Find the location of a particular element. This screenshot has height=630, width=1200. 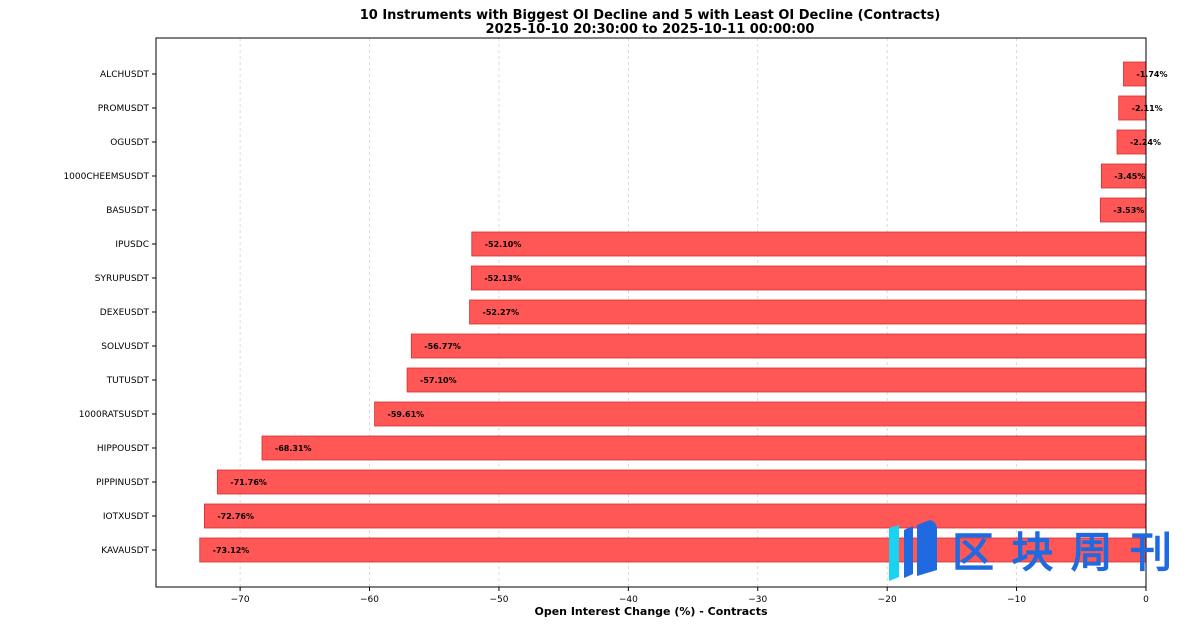

bar-dexeusdt is located at coordinates (808, 312).